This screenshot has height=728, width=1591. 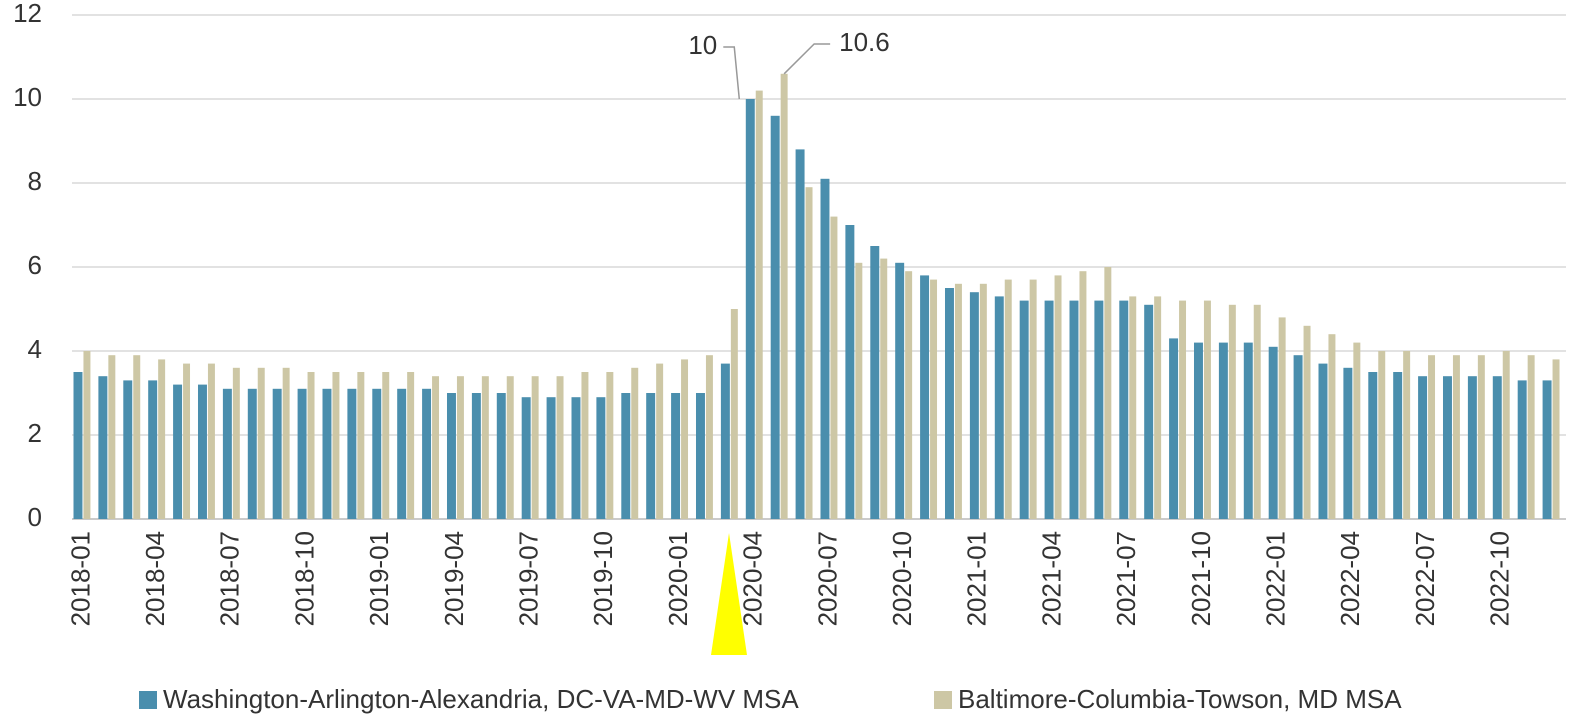 What do you see at coordinates (27, 97) in the screenshot?
I see `y-tick-label: 10` at bounding box center [27, 97].